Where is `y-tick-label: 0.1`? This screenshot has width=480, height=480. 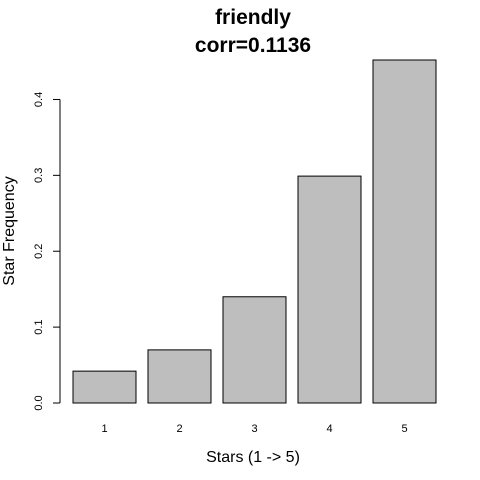 y-tick-label: 0.1 is located at coordinates (39, 326).